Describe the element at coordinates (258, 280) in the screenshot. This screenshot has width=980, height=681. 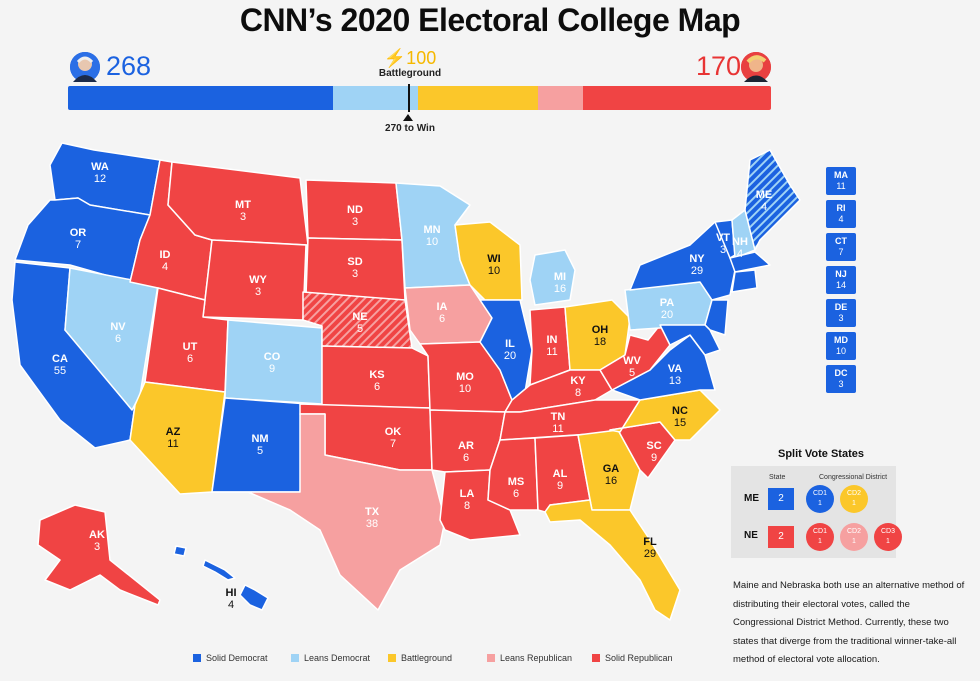
I see `state-label-wy: WY` at that location.